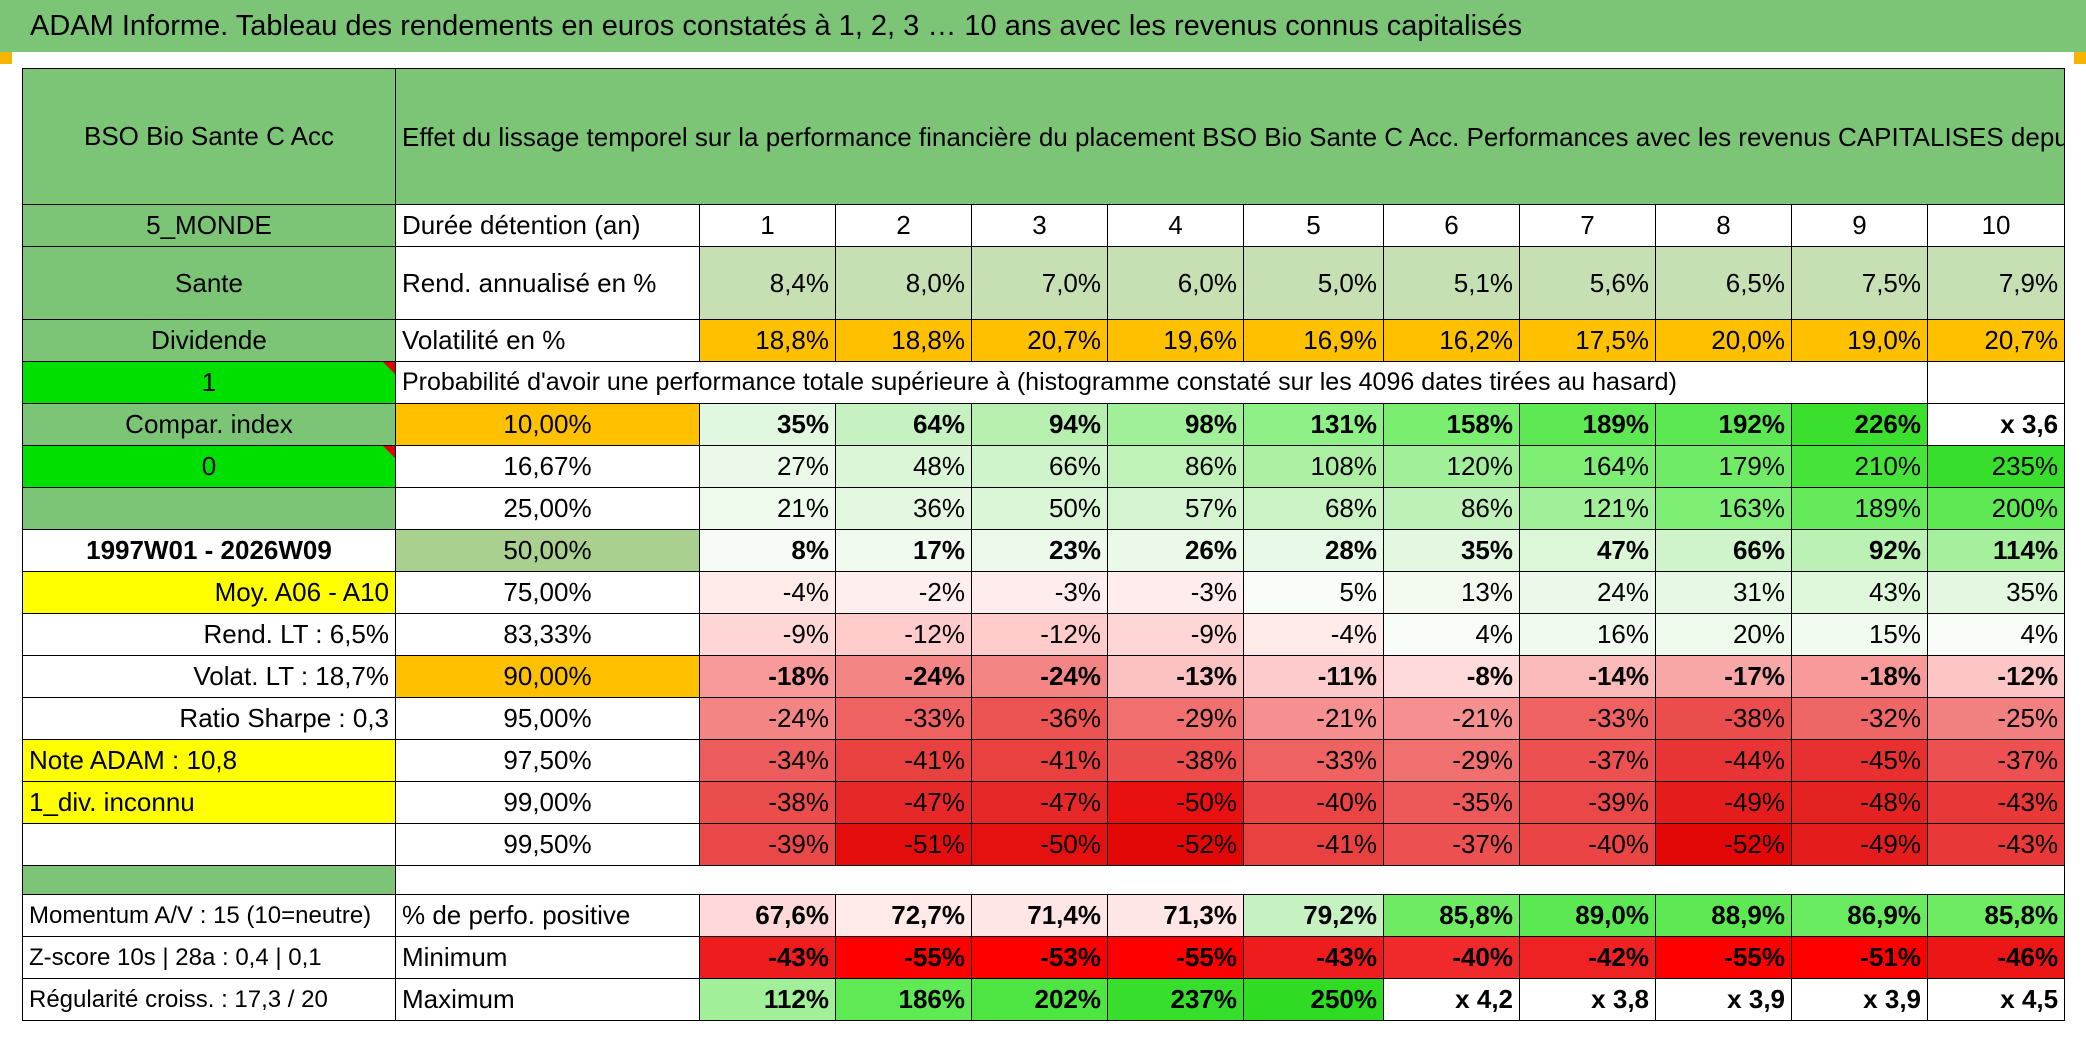  I want to click on probability-value: -17%, so click(1723, 676).